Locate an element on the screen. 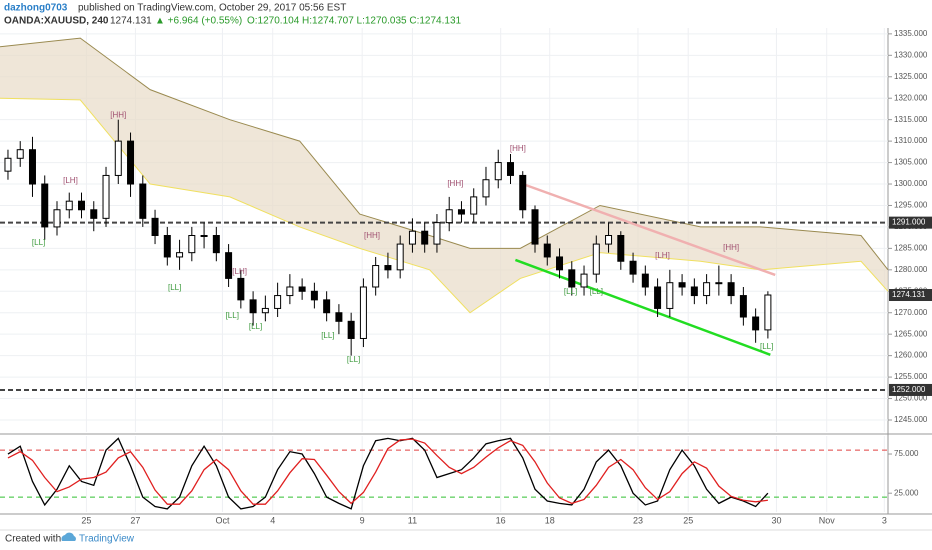  y-tick-label: 1310.000 is located at coordinates (911, 140).